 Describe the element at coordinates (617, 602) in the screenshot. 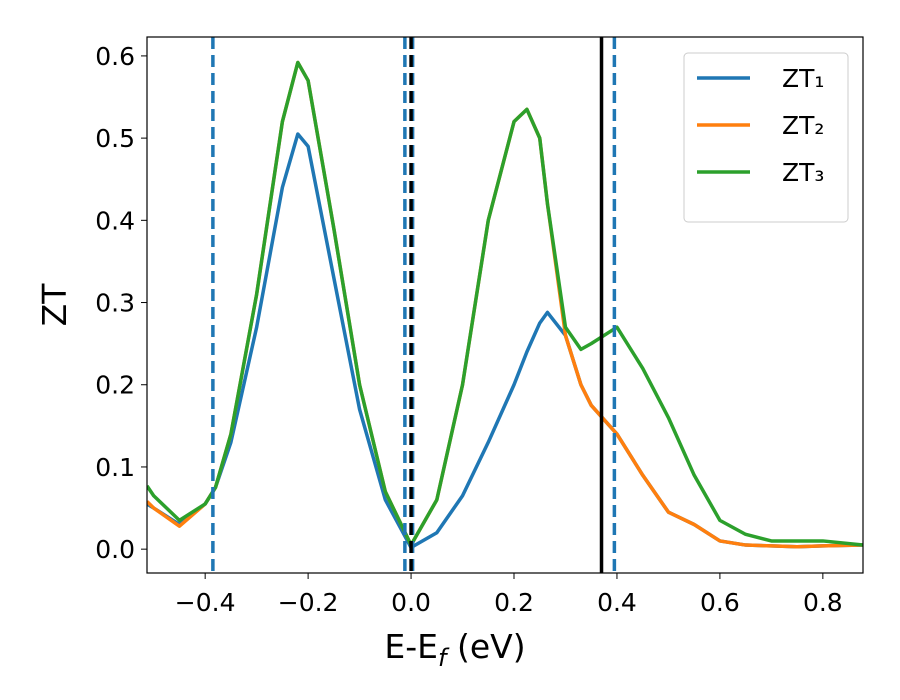

I see `x-tick-label: 0.4` at that location.